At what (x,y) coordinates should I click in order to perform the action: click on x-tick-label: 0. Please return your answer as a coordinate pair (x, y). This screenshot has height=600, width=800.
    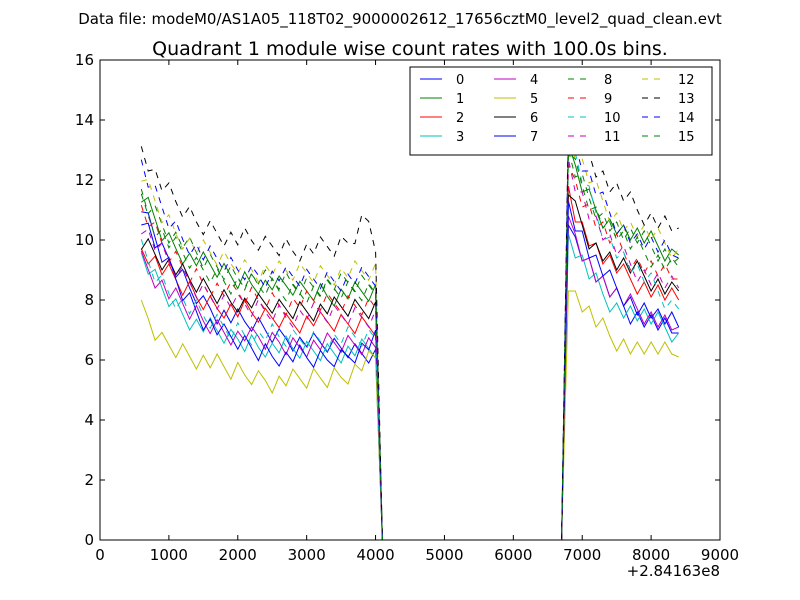
    Looking at the image, I should click on (100, 555).